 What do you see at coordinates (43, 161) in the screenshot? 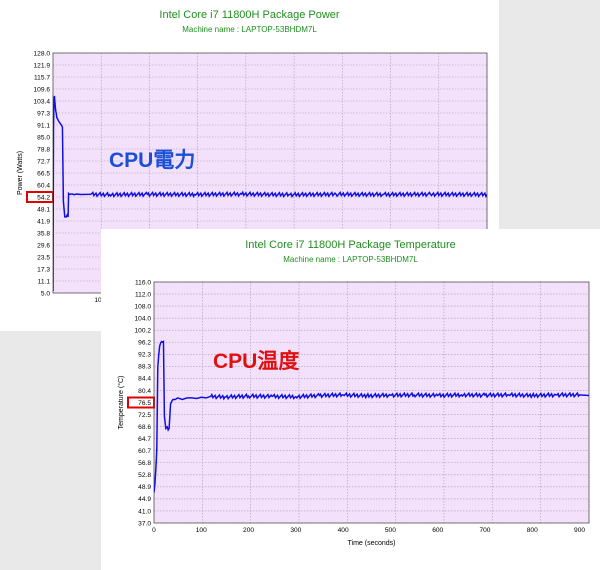
I see `y-tick-label: 72.7` at bounding box center [43, 161].